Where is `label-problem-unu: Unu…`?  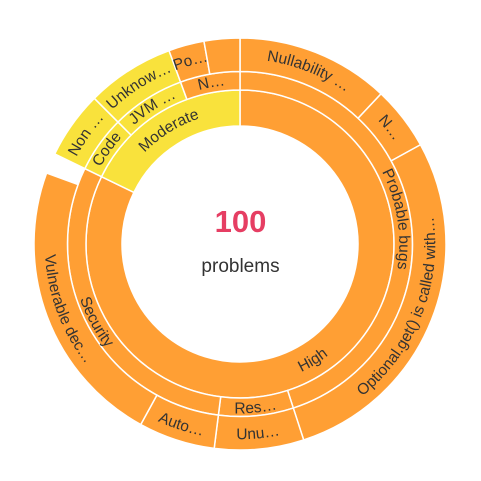
label-problem-unu: Unu… is located at coordinates (258, 432).